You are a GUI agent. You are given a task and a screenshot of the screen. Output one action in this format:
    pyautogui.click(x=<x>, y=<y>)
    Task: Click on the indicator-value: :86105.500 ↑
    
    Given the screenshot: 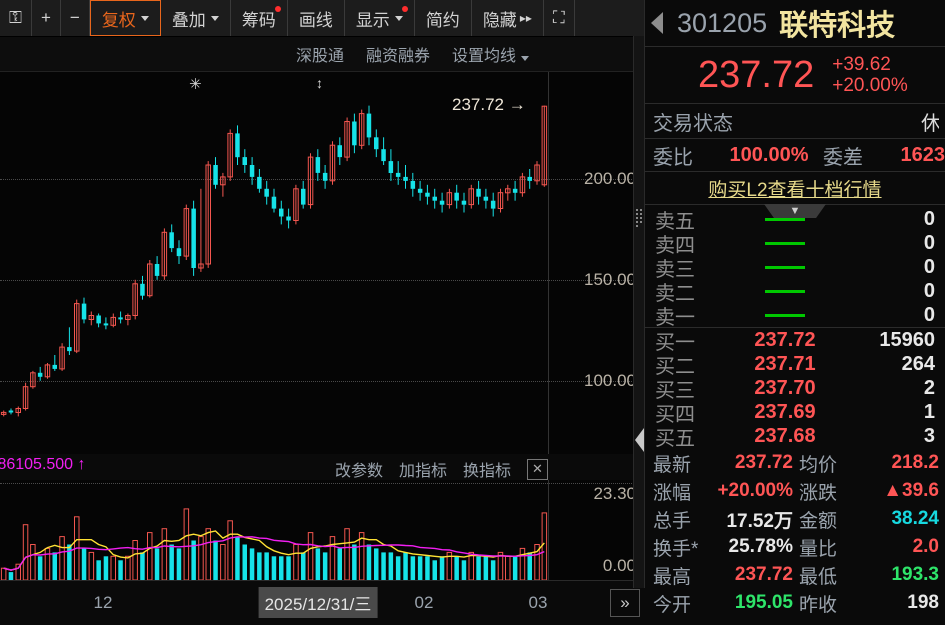 What is the action you would take?
    pyautogui.click(x=43, y=464)
    